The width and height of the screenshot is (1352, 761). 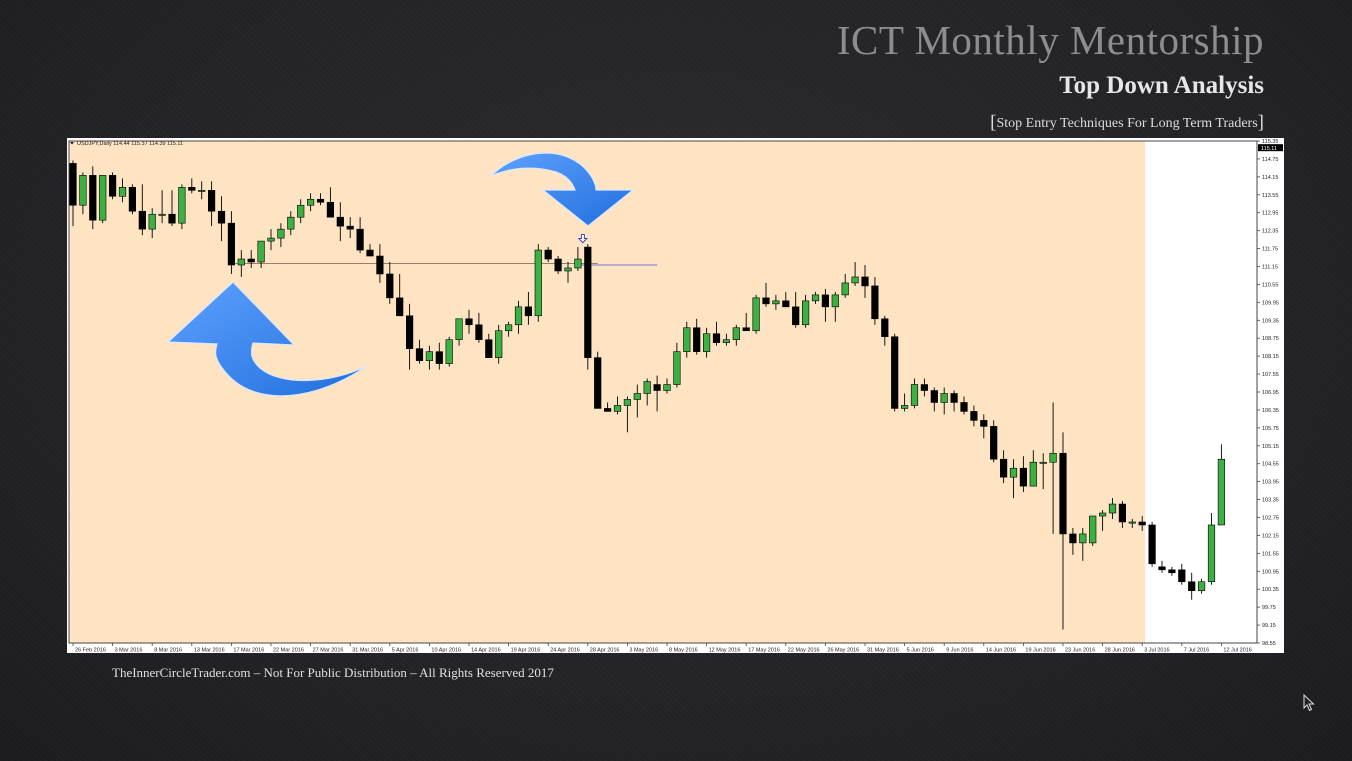 I want to click on symbol-triangle-icon, so click(x=72, y=143).